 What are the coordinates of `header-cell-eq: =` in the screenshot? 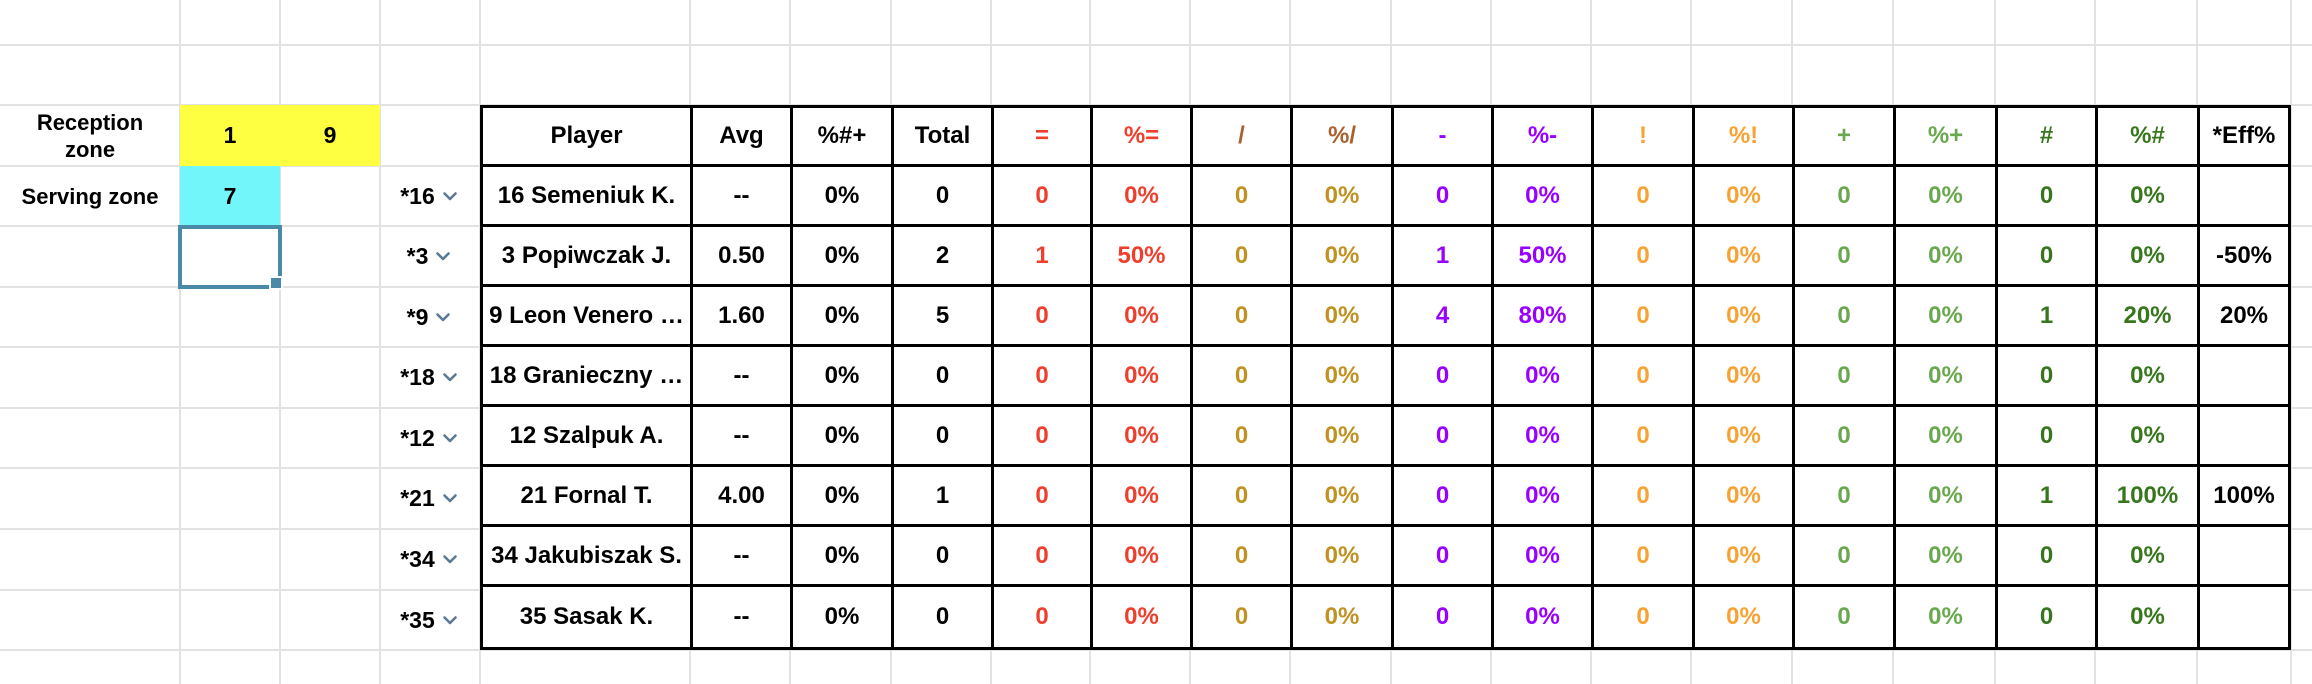 It's located at (1043, 137).